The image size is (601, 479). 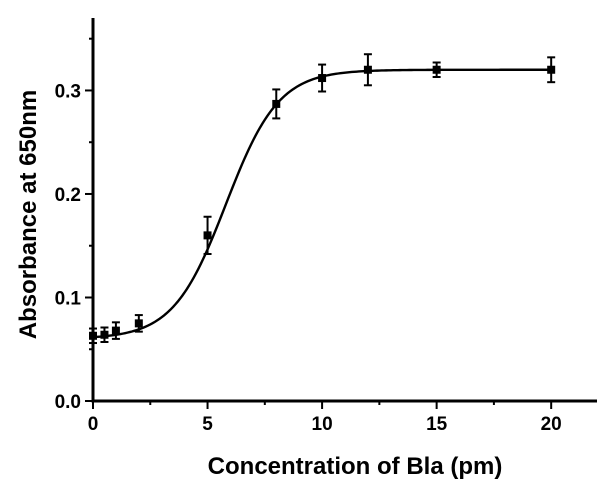 I want to click on y-tick-label: 0.0, so click(x=68, y=402).